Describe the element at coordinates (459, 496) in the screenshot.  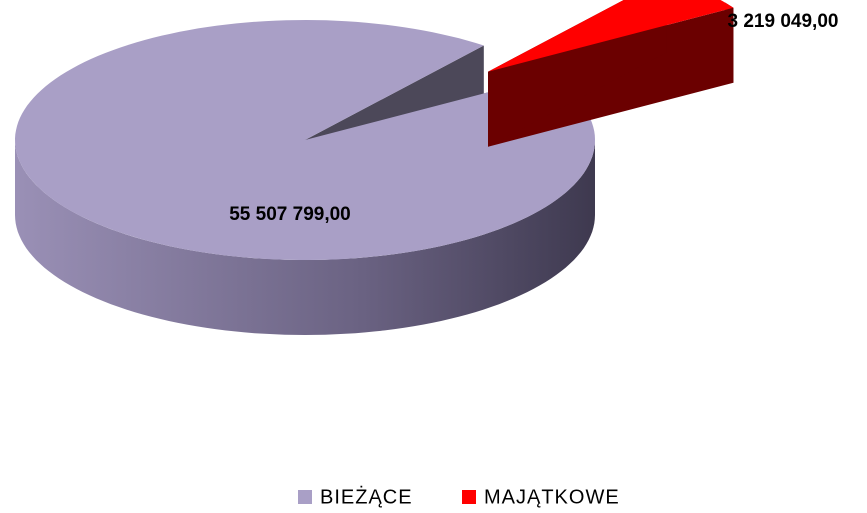
I see `legend: BIEŻĄCE MAJĄTKOWE` at that location.